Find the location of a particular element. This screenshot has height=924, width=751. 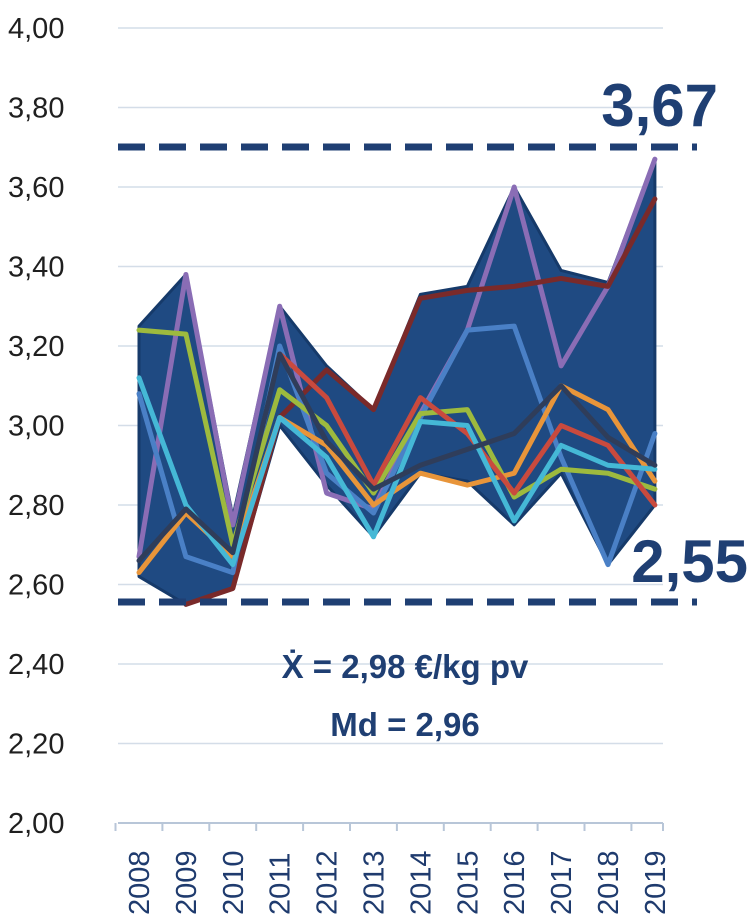

median-label: Md = 2,96 is located at coordinates (404, 724).